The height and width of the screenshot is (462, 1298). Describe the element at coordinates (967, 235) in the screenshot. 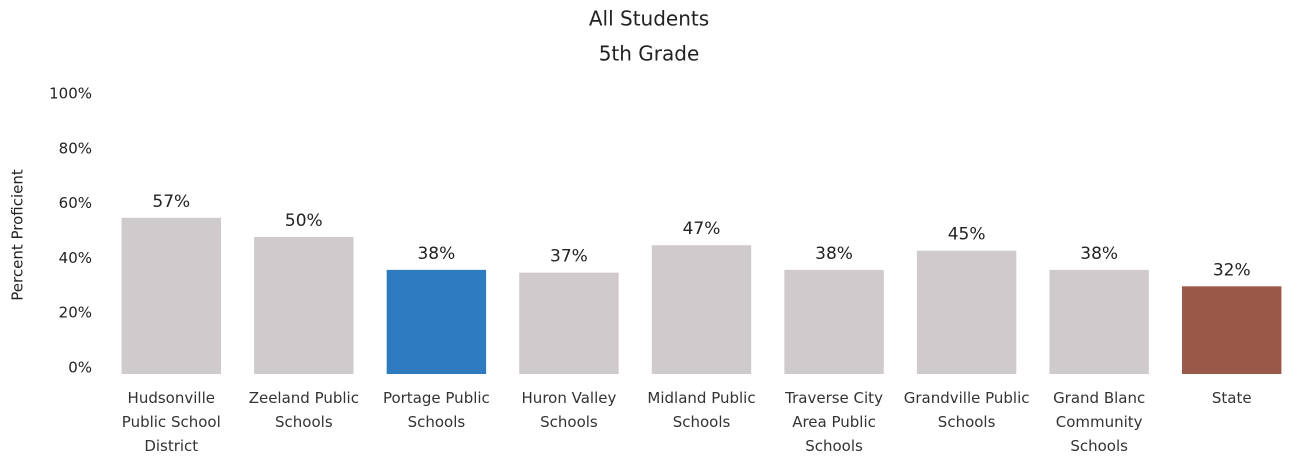

I see `value-label: 45%` at that location.